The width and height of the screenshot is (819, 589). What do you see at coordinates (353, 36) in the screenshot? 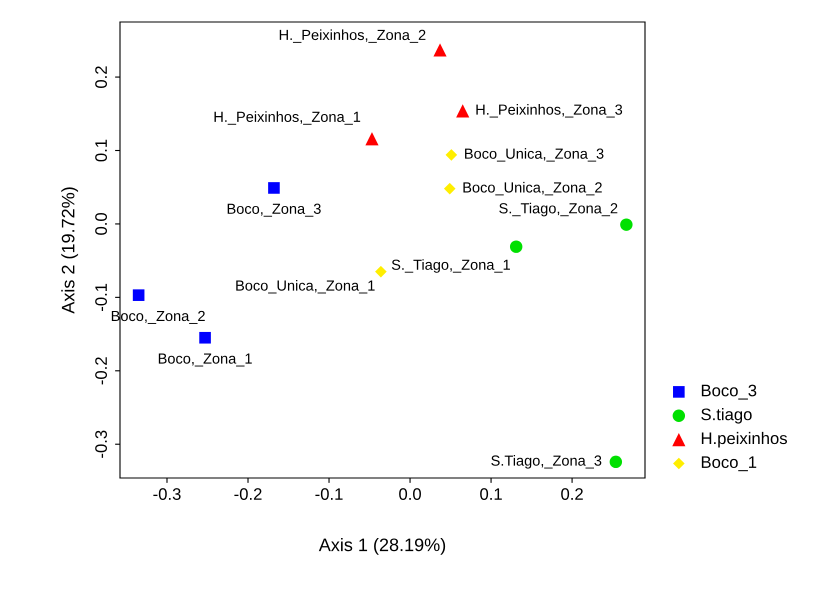
I see `annotation: H._Peixinhos,_Zona_2` at bounding box center [353, 36].